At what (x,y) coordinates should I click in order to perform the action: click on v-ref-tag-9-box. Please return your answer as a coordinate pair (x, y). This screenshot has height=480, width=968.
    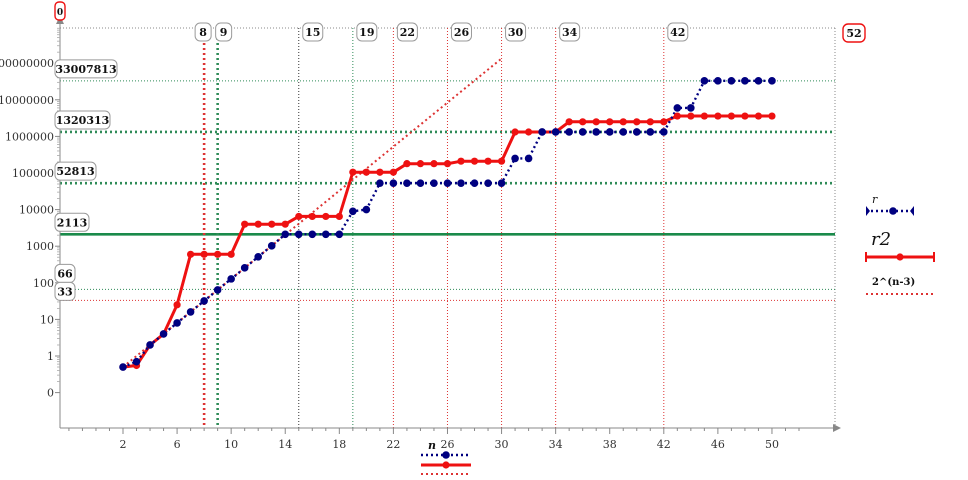
    Looking at the image, I should click on (224, 32).